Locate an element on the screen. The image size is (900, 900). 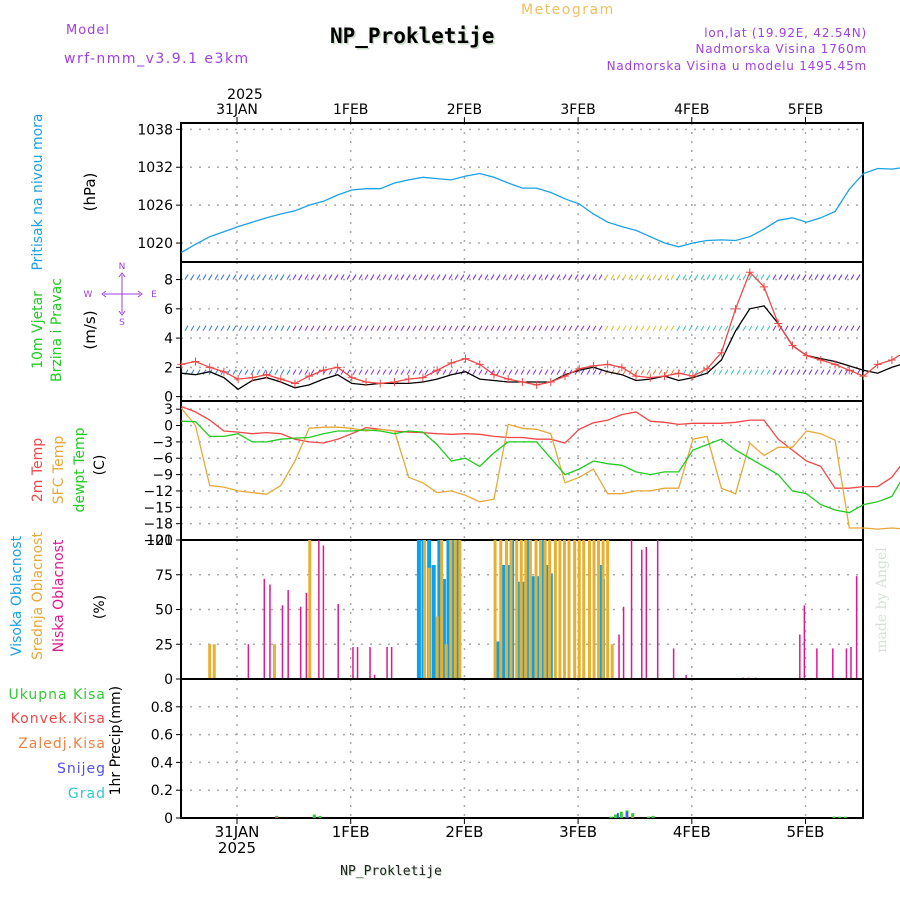
ytick-label: −6 is located at coordinates (162, 459).